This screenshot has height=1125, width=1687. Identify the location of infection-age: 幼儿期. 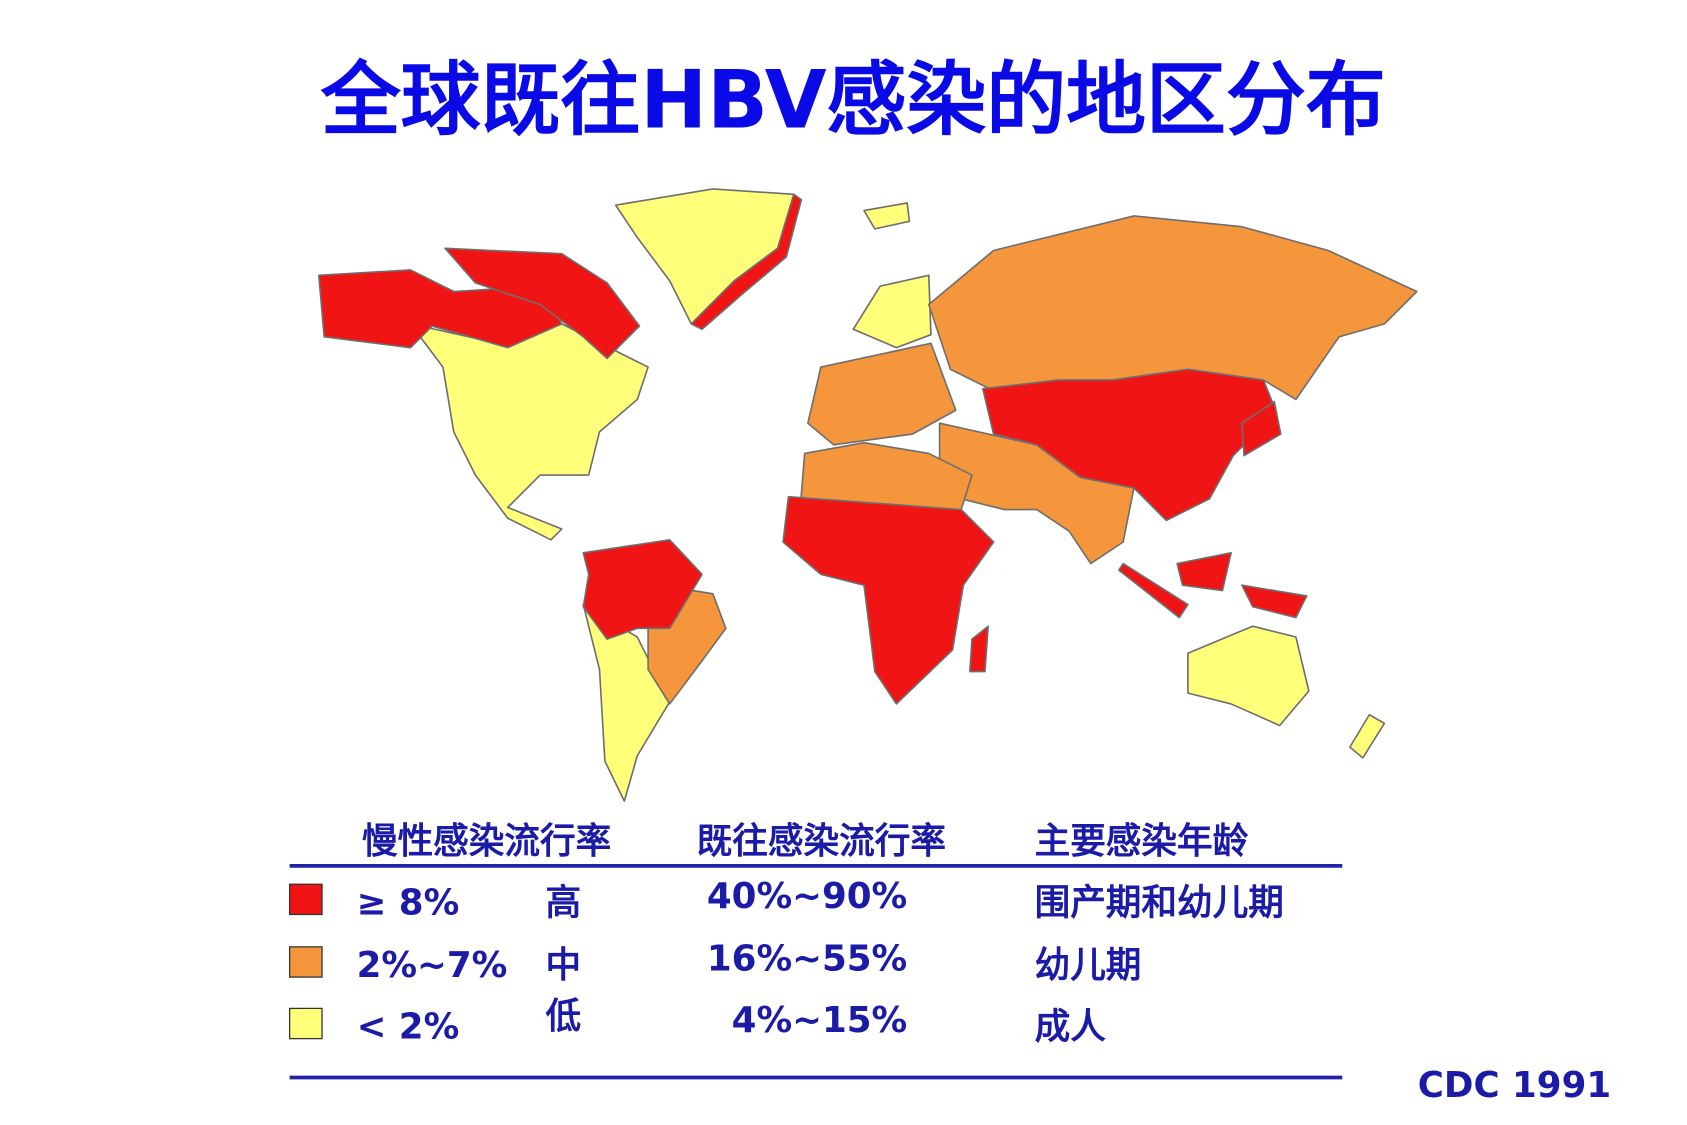
(1088, 965).